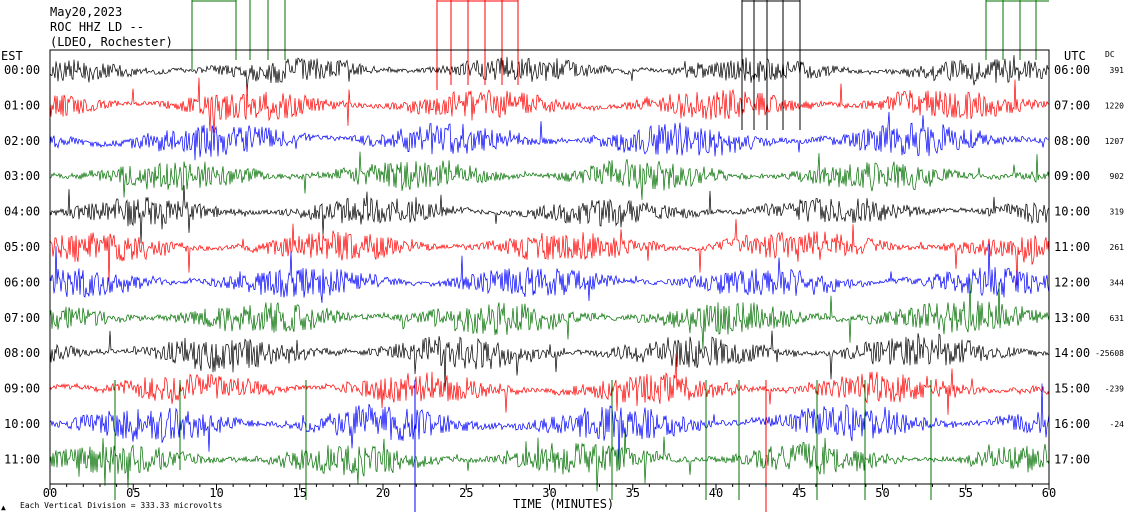  What do you see at coordinates (22, 70) in the screenshot?
I see `est-hour-label: 00:00` at bounding box center [22, 70].